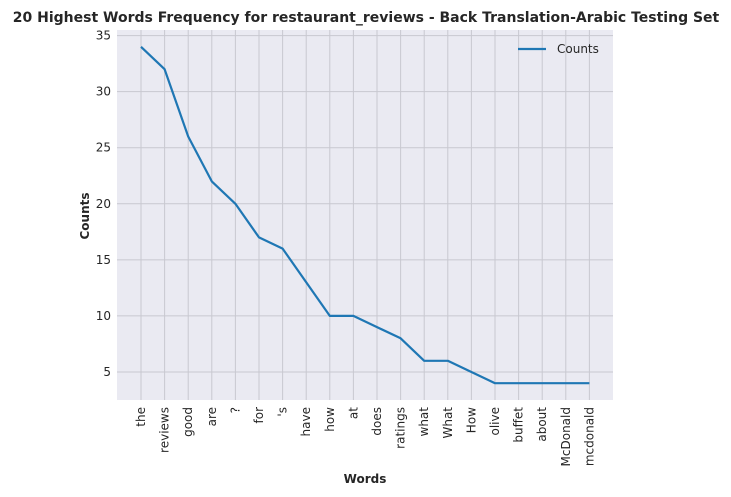 The width and height of the screenshot is (731, 497). What do you see at coordinates (165, 430) in the screenshot?
I see `x-tick-label: reviews` at bounding box center [165, 430].